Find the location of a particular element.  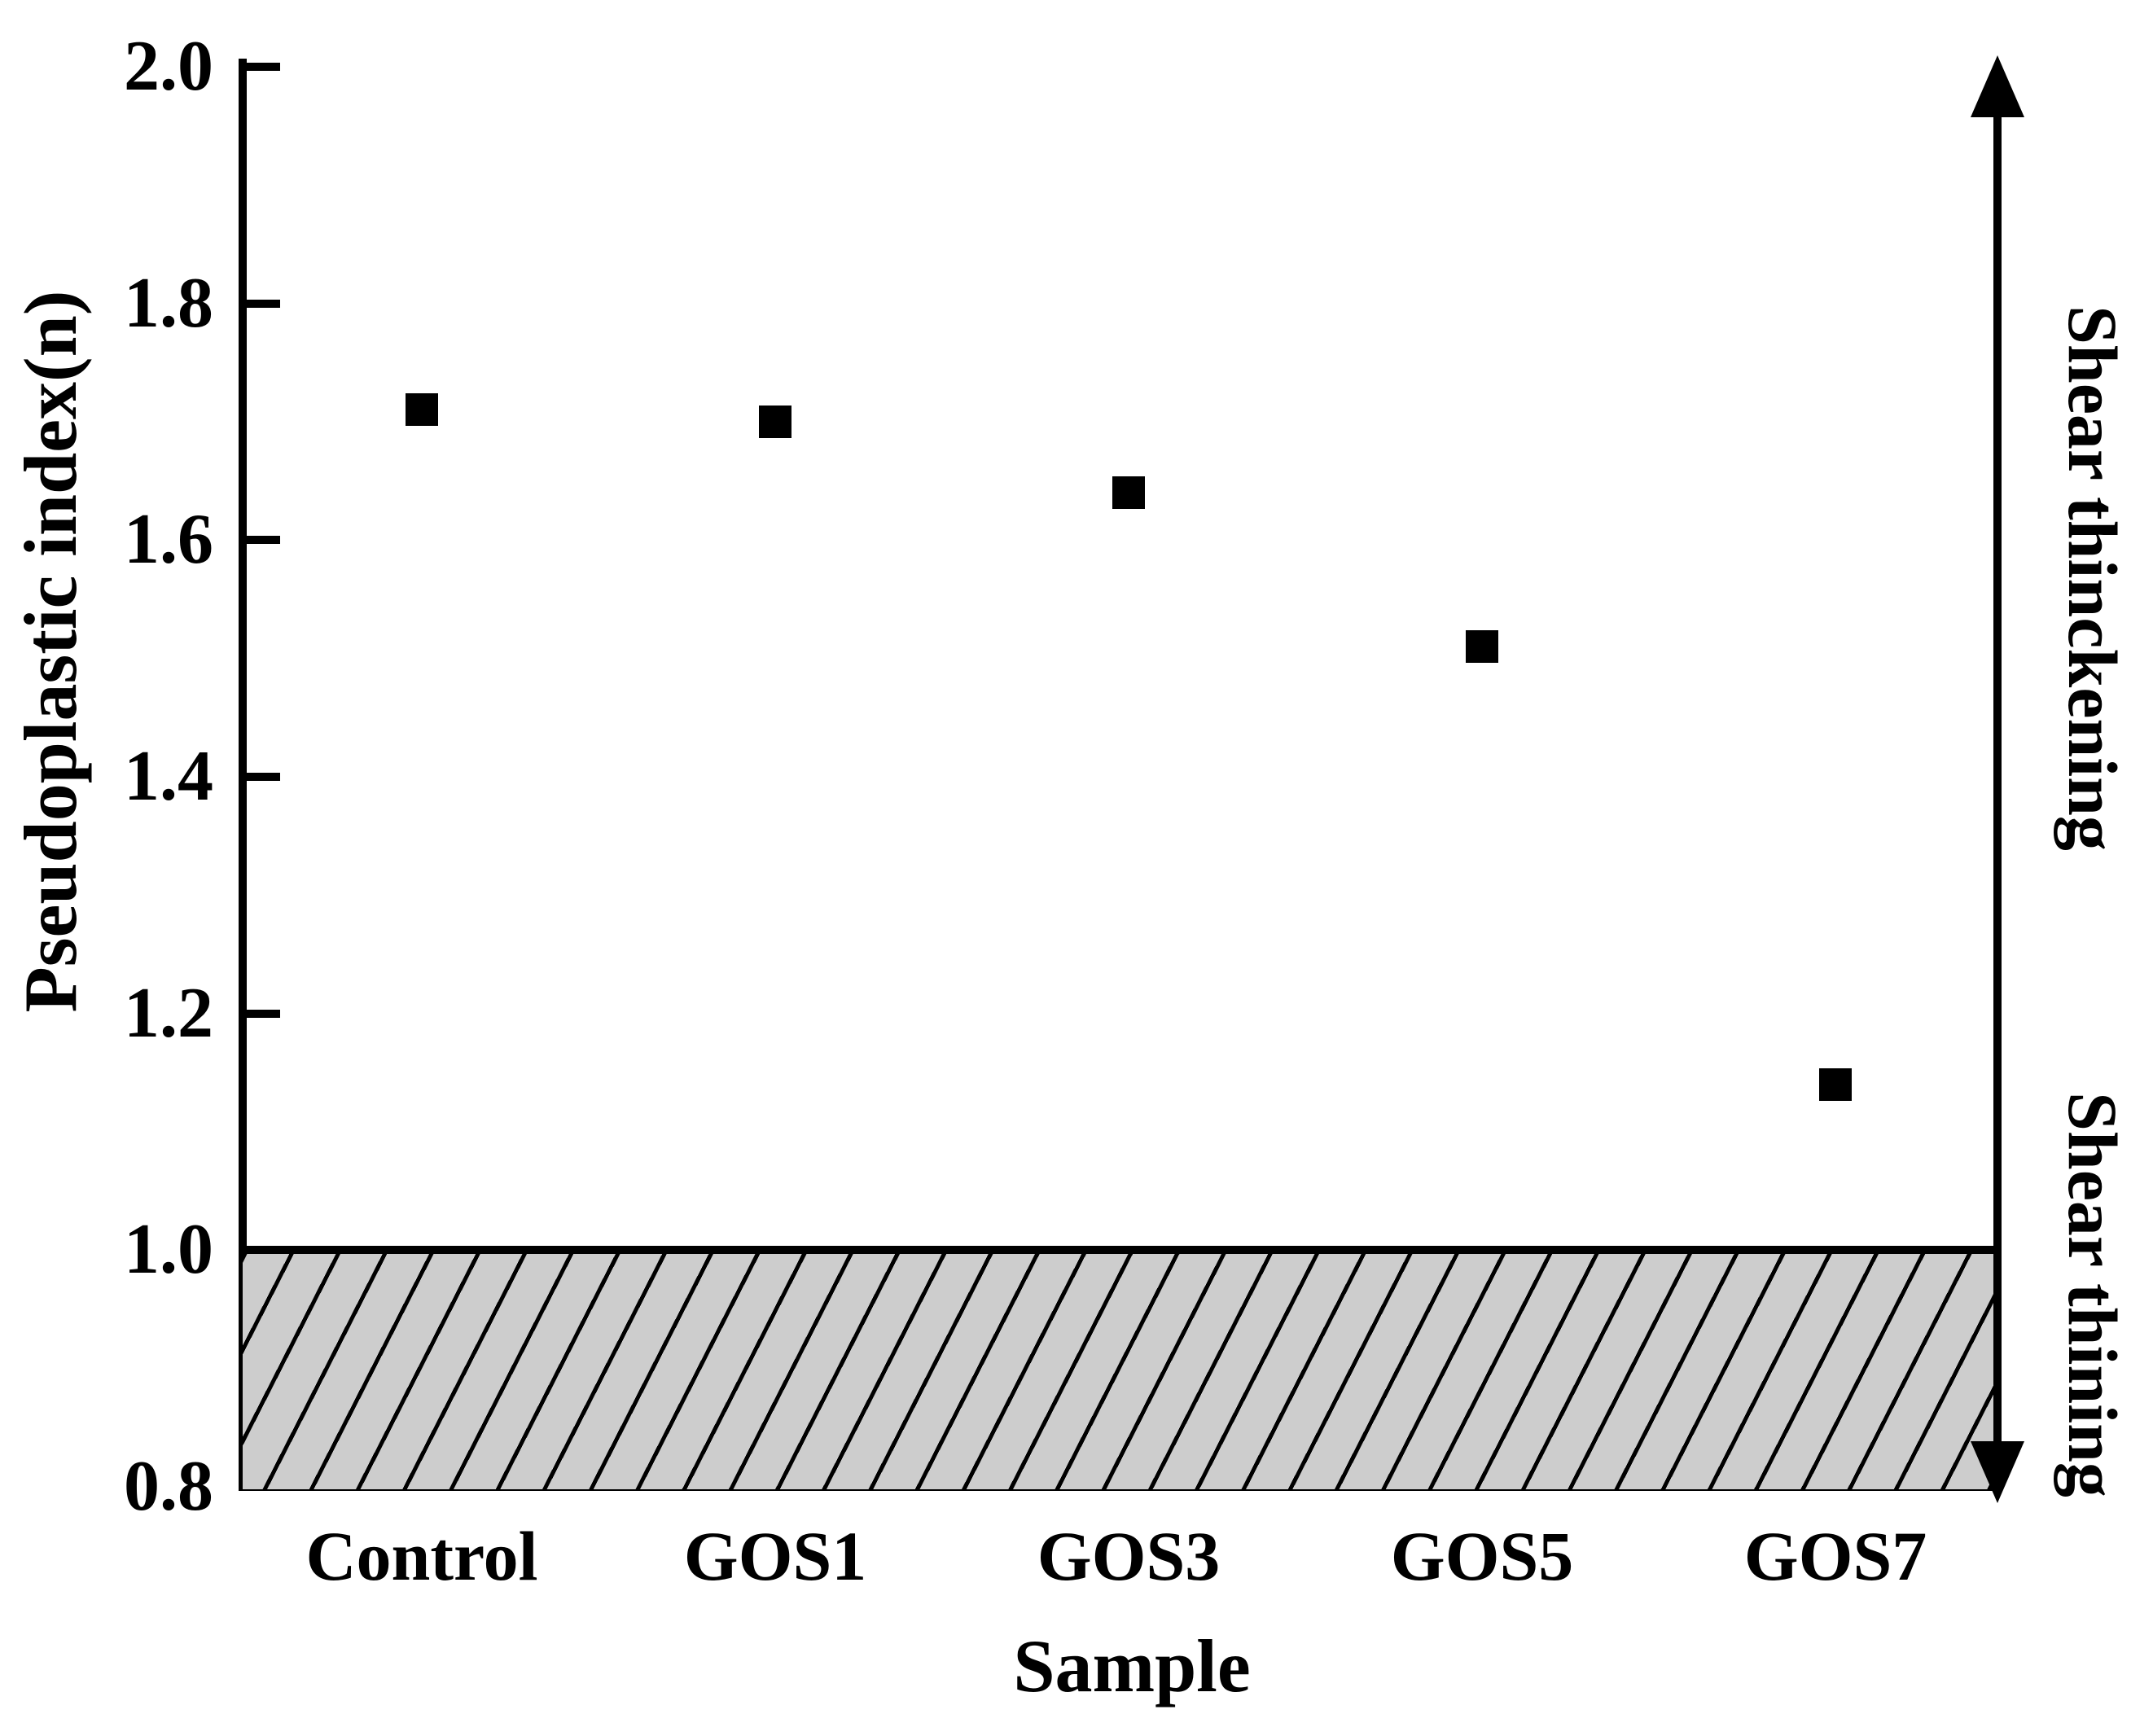

data-point-gos1 is located at coordinates (775, 422).